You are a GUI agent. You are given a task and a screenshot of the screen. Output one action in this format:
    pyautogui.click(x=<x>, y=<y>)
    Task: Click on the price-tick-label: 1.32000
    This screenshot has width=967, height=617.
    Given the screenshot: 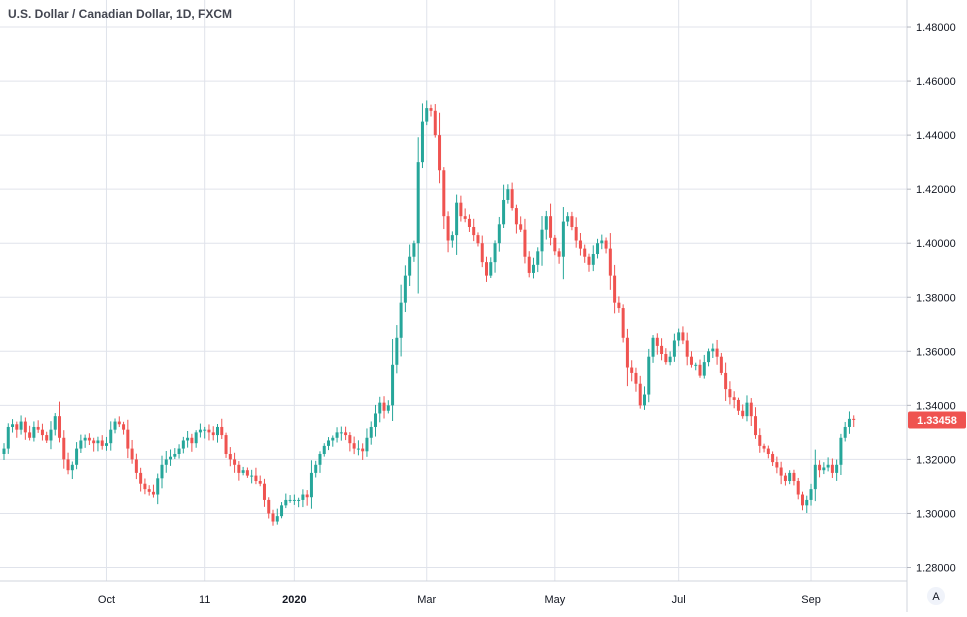 What is the action you would take?
    pyautogui.click(x=936, y=460)
    